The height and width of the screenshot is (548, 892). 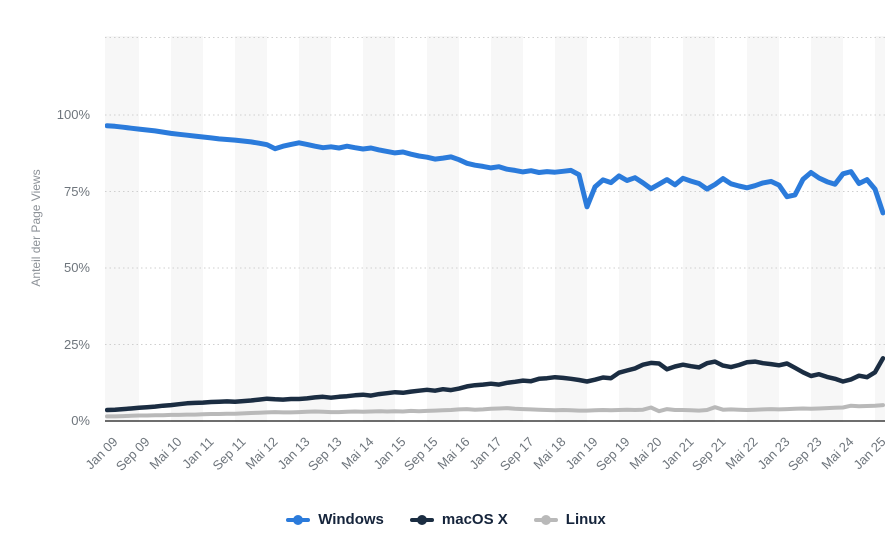 I want to click on y-axis-title: Anteil der Page Views, so click(x=36, y=228).